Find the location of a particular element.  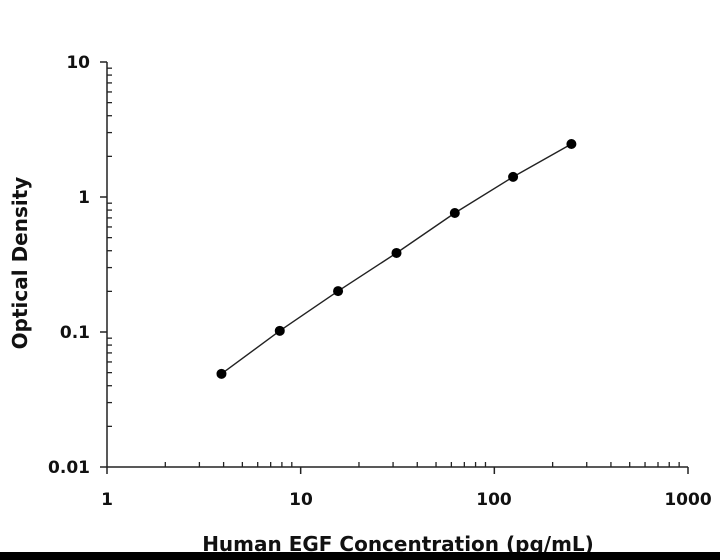

bottom-bar is located at coordinates (360, 556).